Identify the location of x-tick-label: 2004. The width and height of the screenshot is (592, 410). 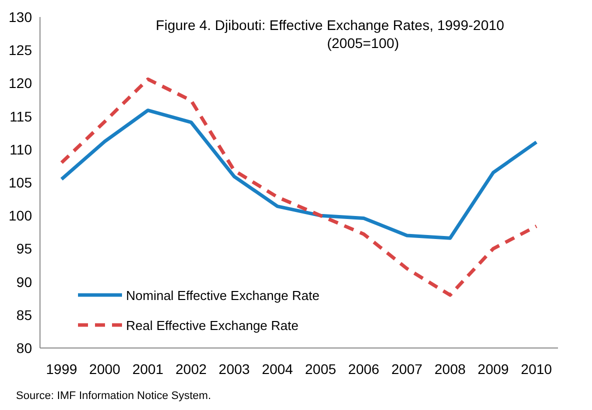
(278, 368).